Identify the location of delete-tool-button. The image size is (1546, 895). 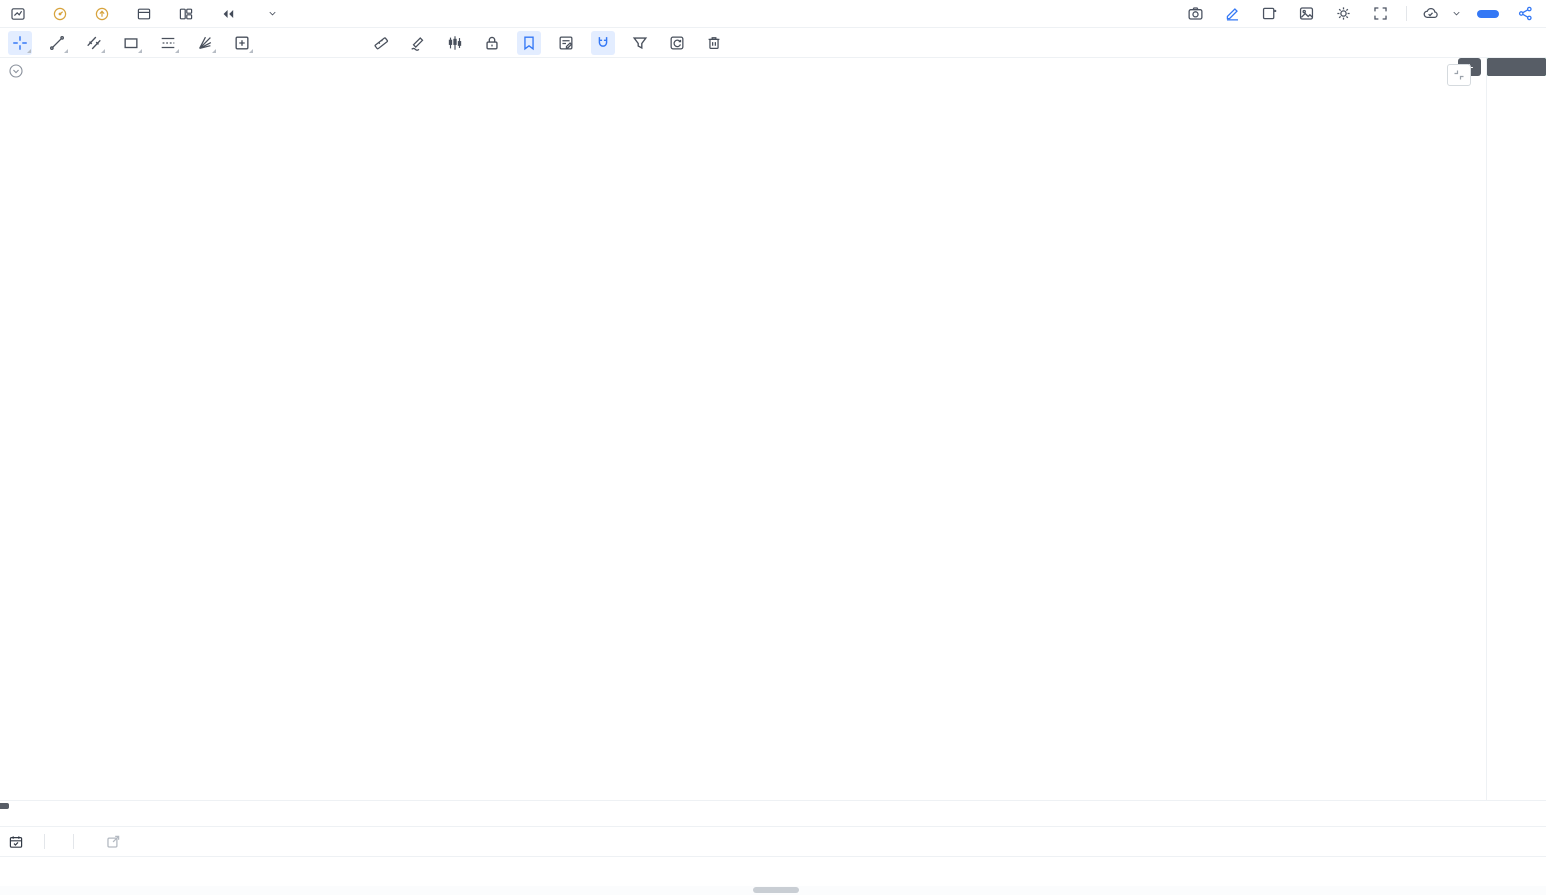
(714, 43).